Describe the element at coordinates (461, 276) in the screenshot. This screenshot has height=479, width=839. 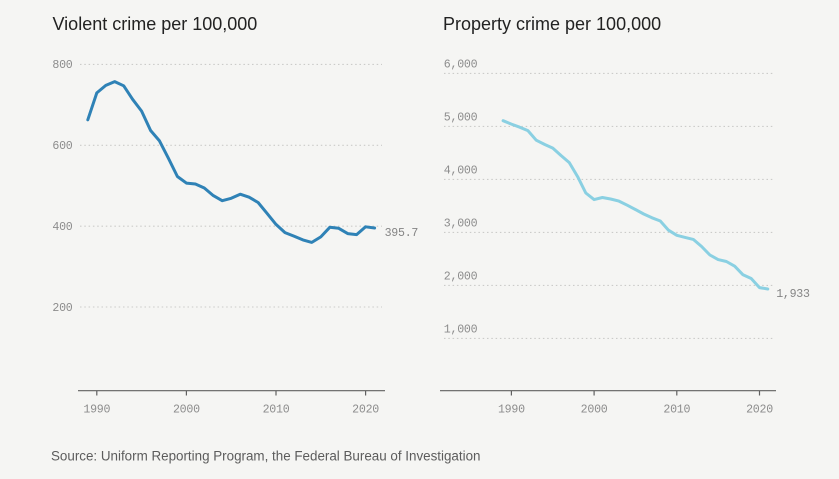
I see `svg-text: 2,000` at that location.